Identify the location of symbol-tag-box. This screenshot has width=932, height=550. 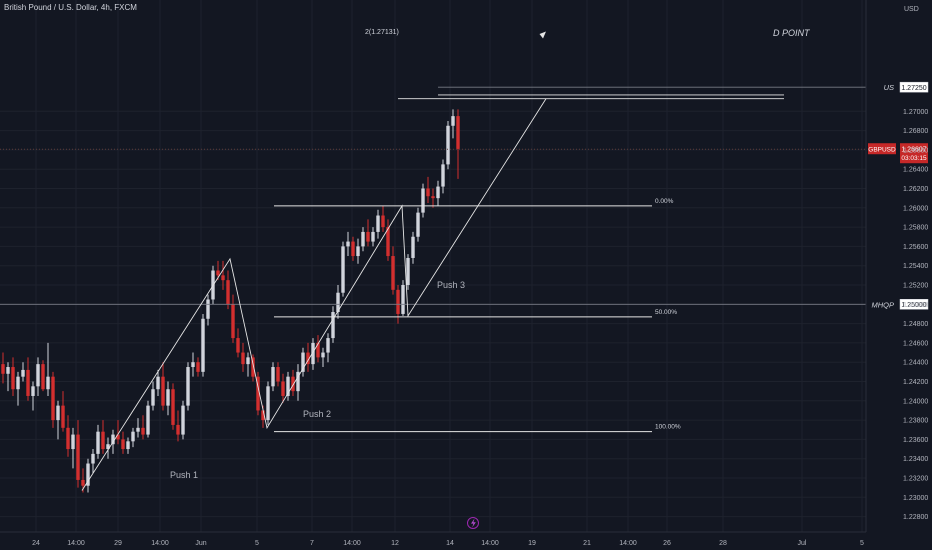
(882, 149).